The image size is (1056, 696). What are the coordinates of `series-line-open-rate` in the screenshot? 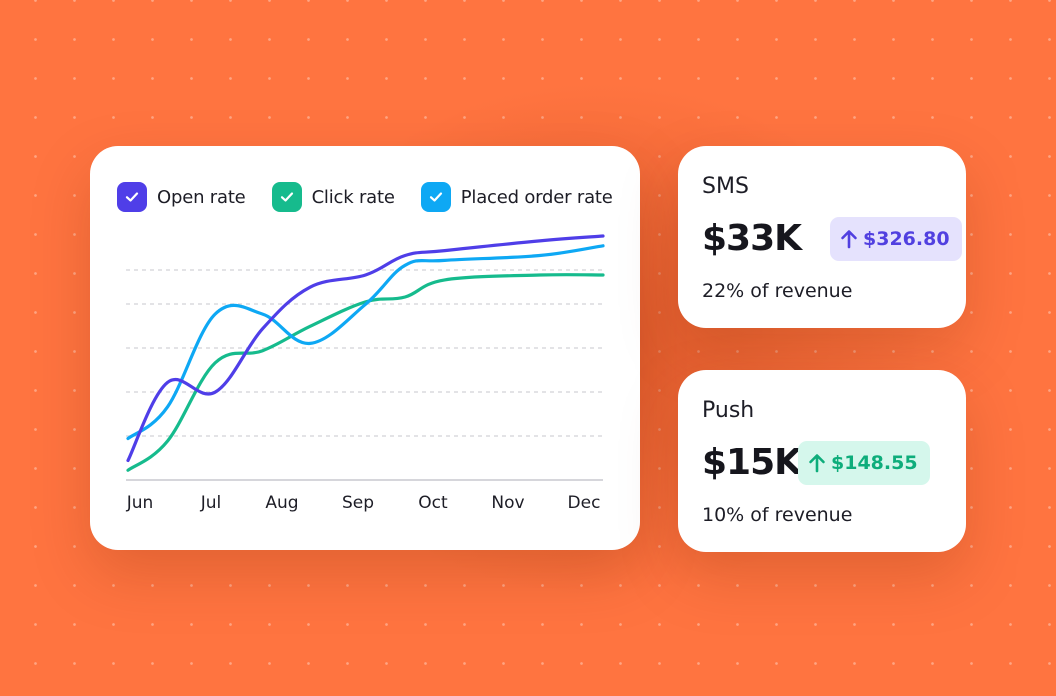 It's located at (365, 348).